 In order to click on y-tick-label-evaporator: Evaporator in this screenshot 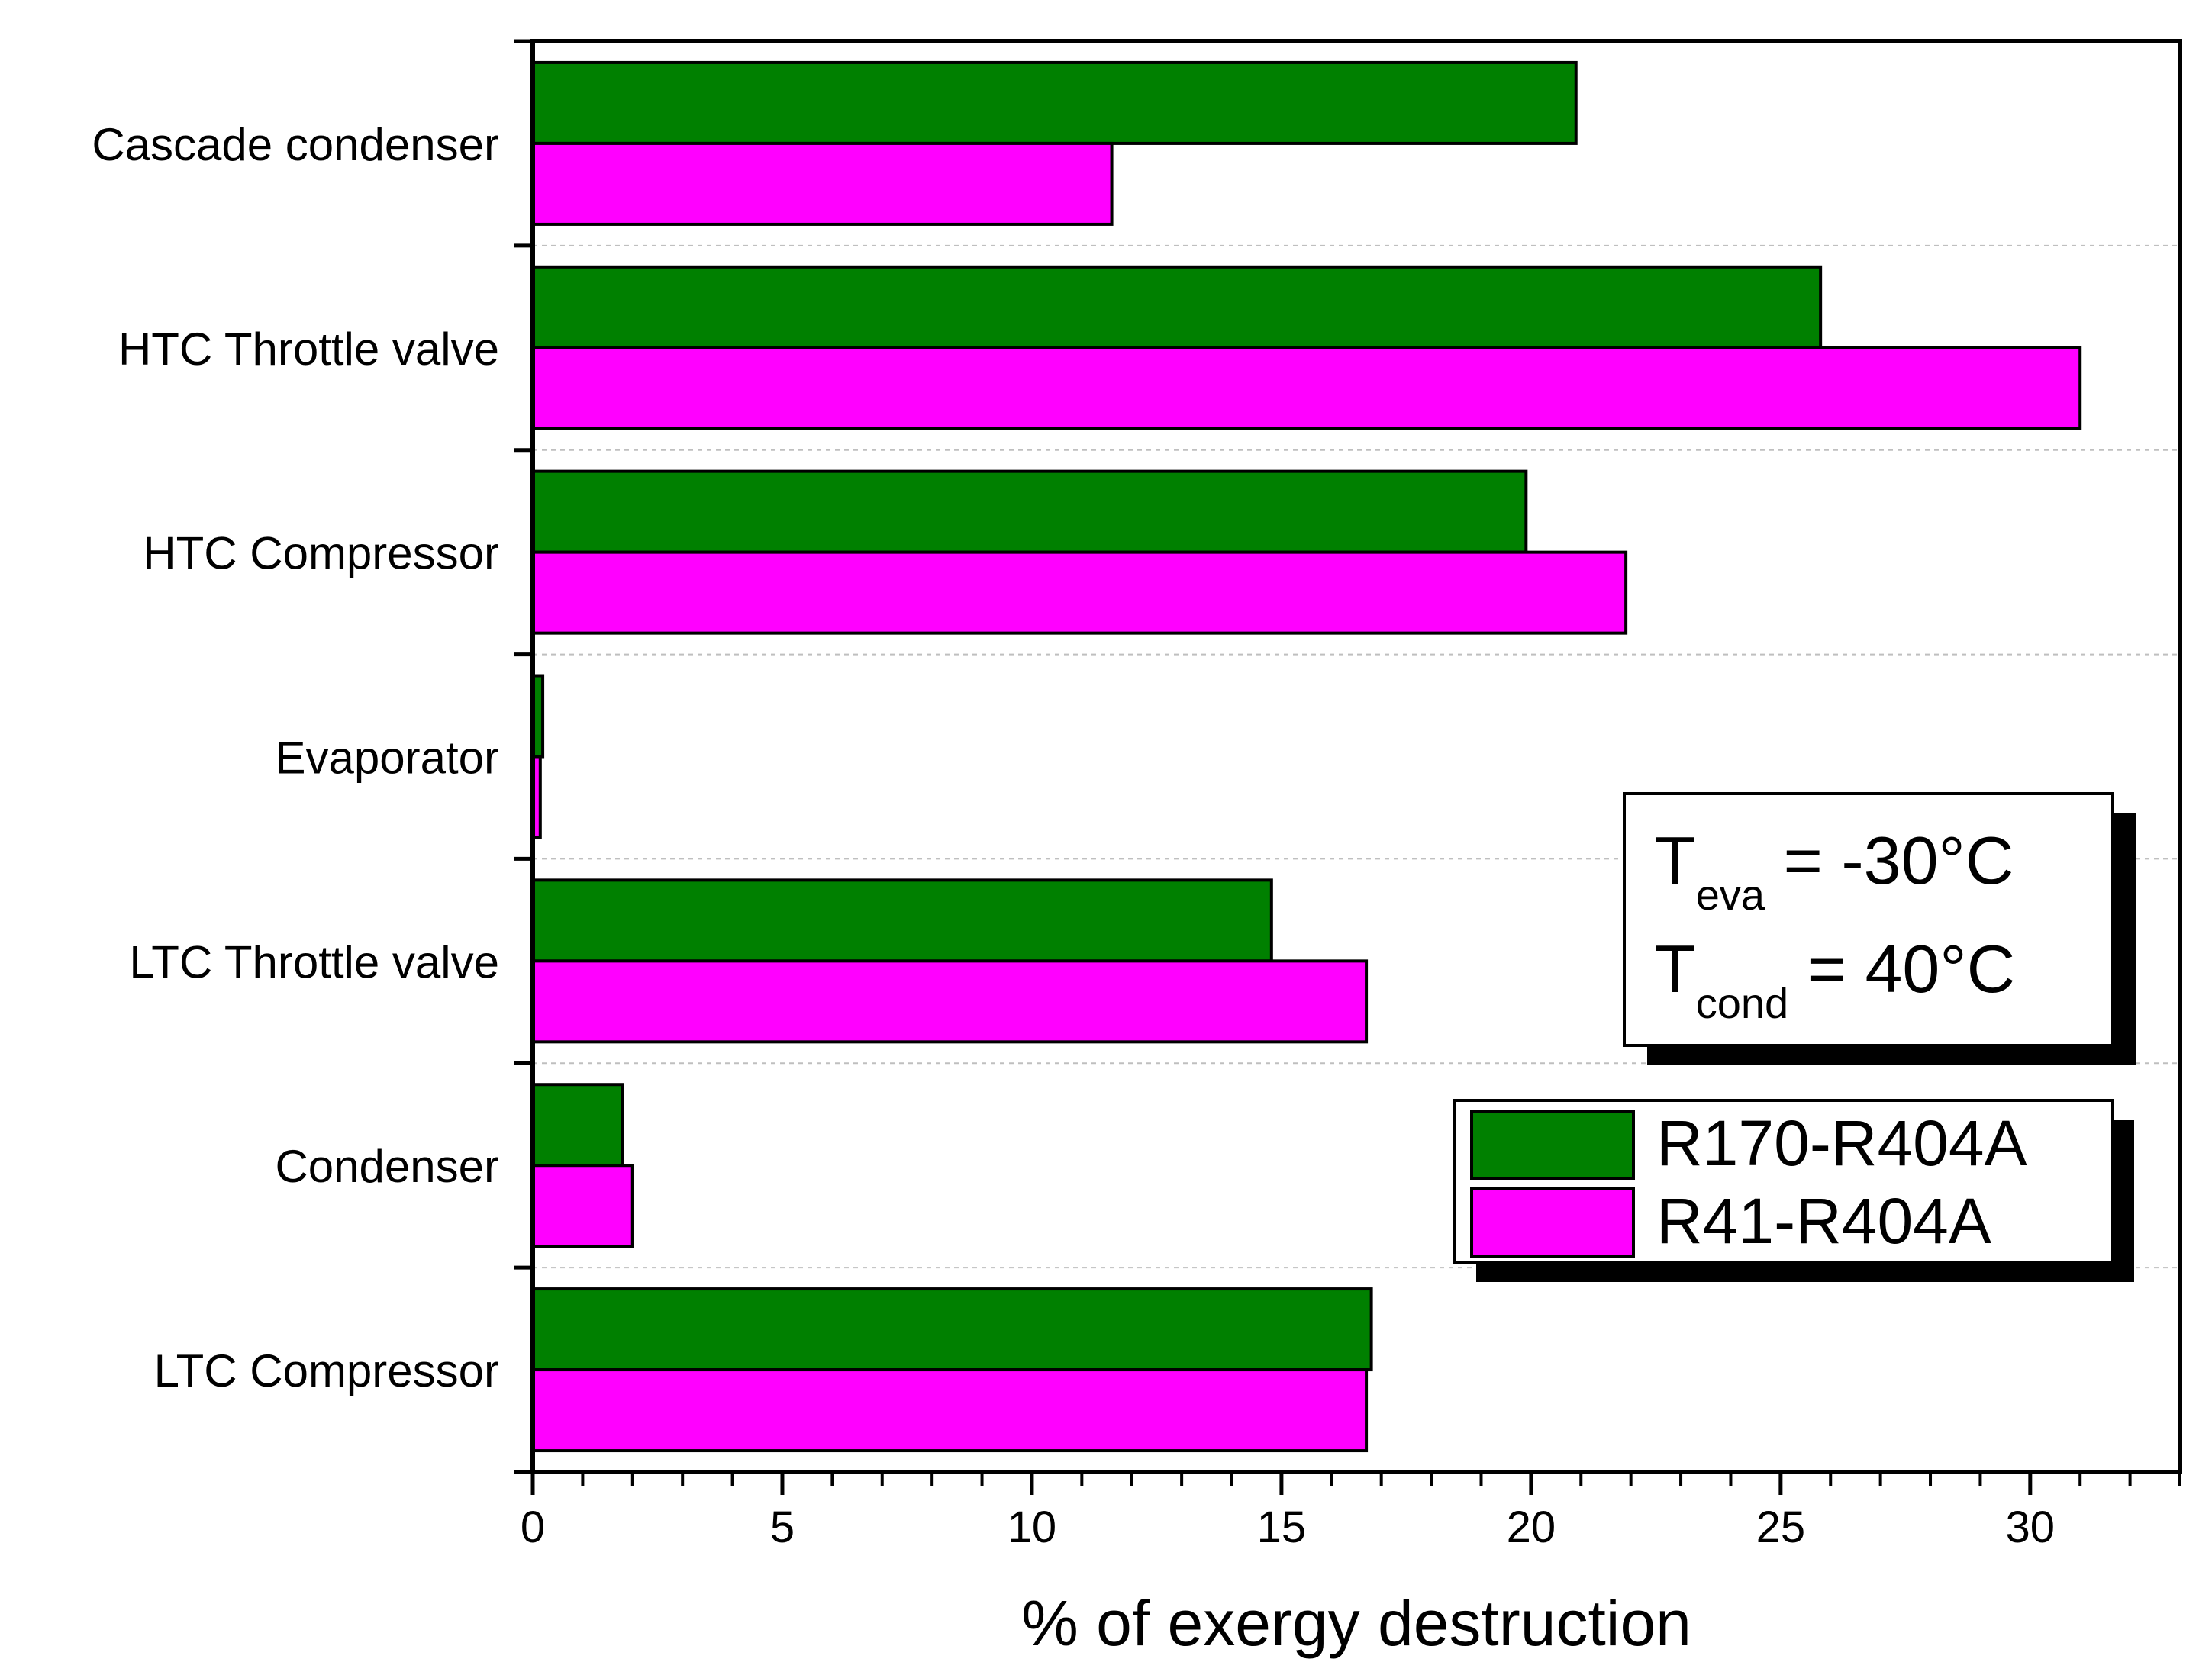, I will do `click(388, 758)`.